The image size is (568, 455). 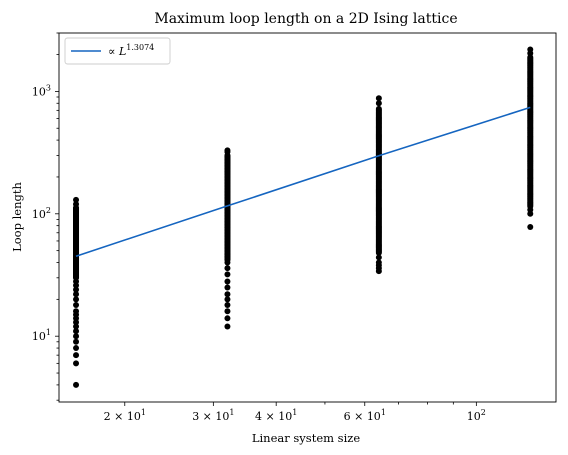 What do you see at coordinates (113, 51) in the screenshot?
I see `legend-prefix: ∝` at bounding box center [113, 51].